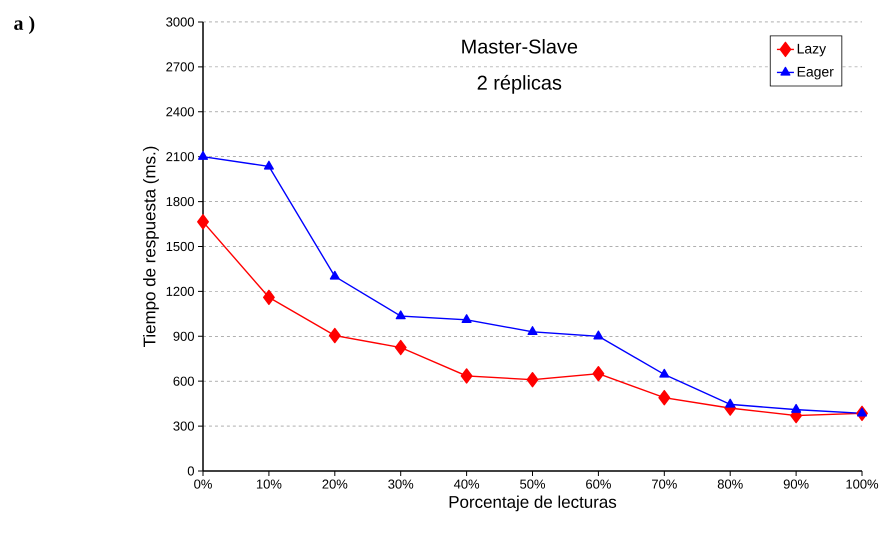  What do you see at coordinates (180, 22) in the screenshot?
I see `y-tick-label: 3000` at bounding box center [180, 22].